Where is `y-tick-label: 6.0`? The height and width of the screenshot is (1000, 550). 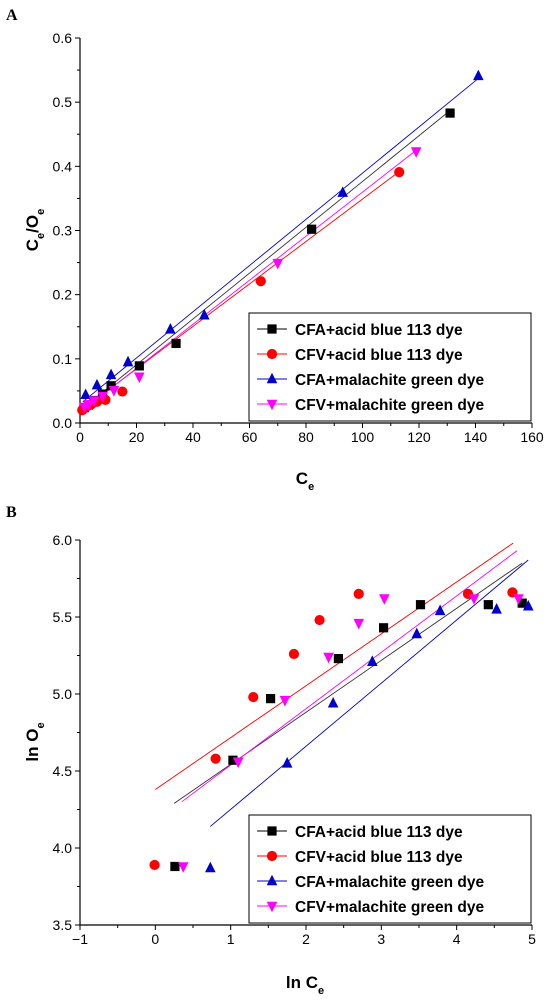
y-tick-label: 6.0 is located at coordinates (63, 540).